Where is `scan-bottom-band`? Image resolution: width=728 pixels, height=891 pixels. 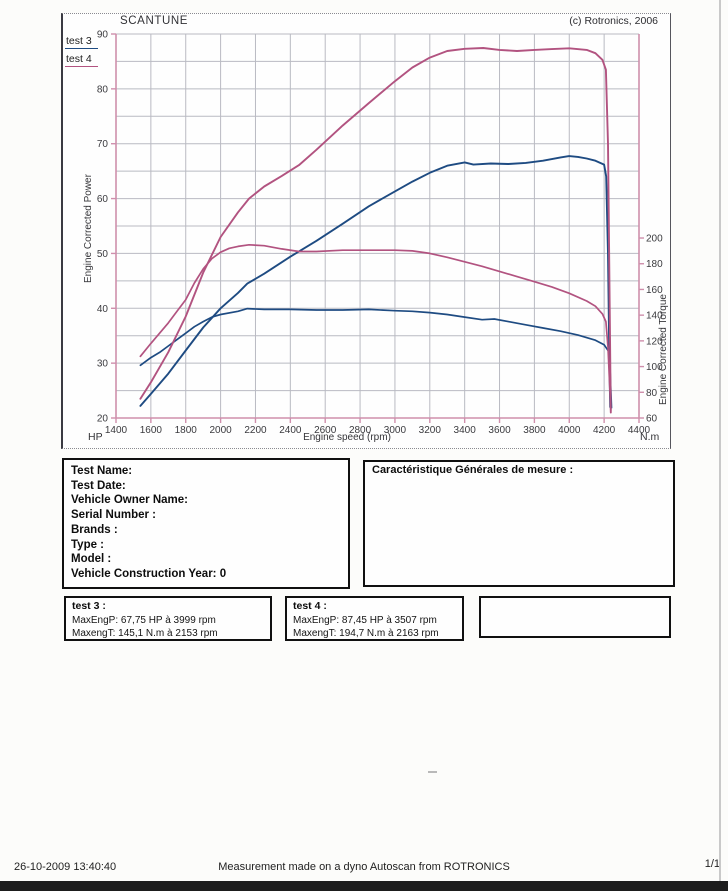
scan-bottom-band is located at coordinates (364, 886).